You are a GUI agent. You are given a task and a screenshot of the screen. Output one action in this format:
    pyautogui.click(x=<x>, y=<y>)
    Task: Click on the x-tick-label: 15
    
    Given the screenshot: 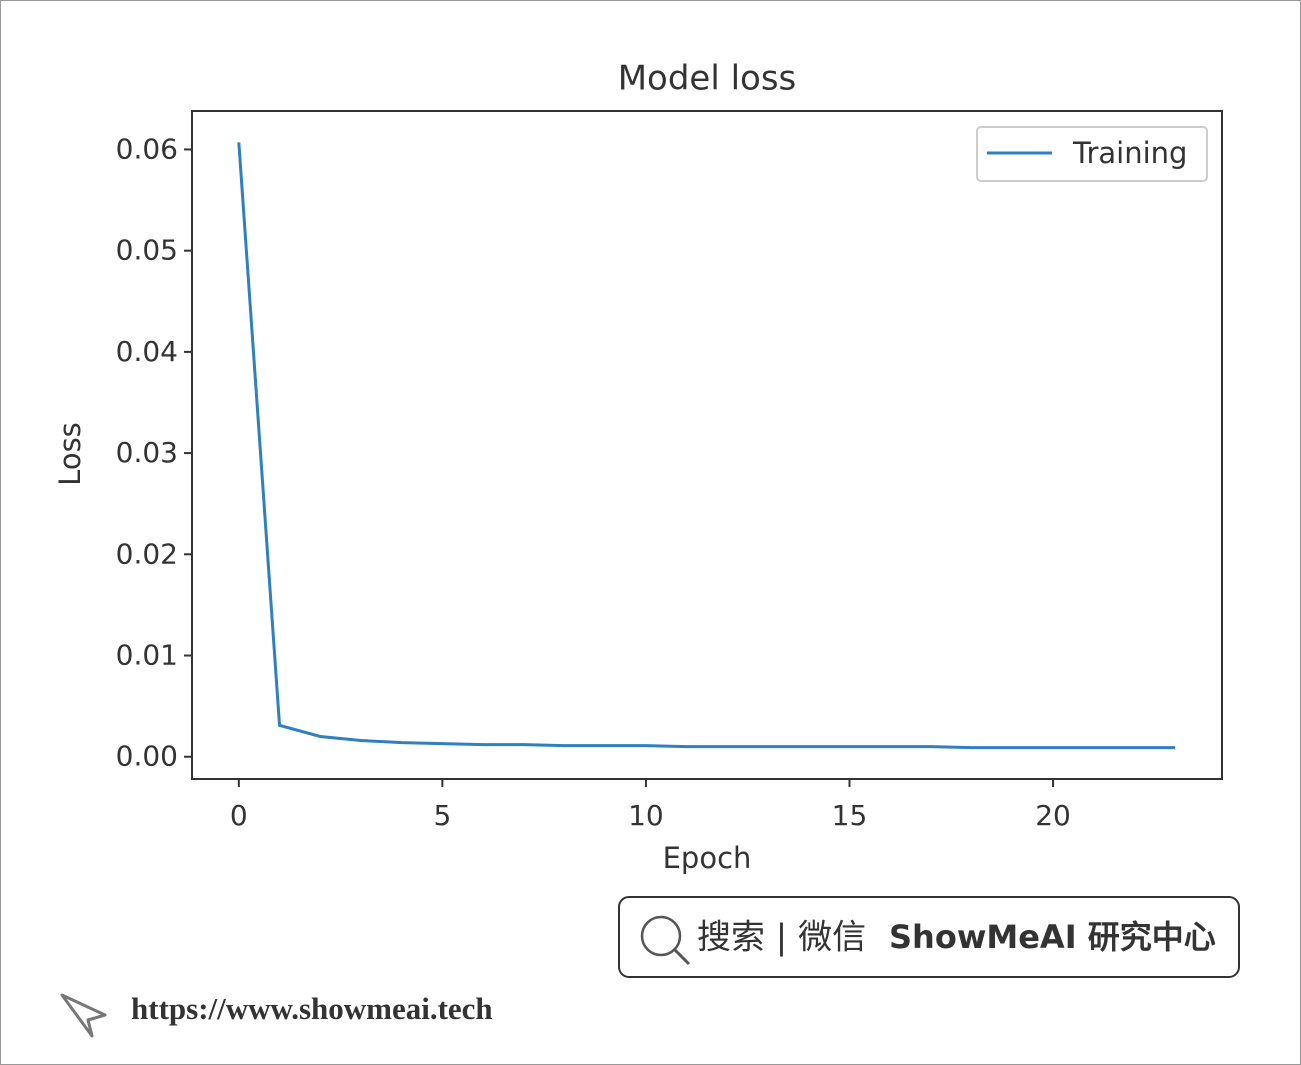 What is the action you would take?
    pyautogui.click(x=850, y=815)
    